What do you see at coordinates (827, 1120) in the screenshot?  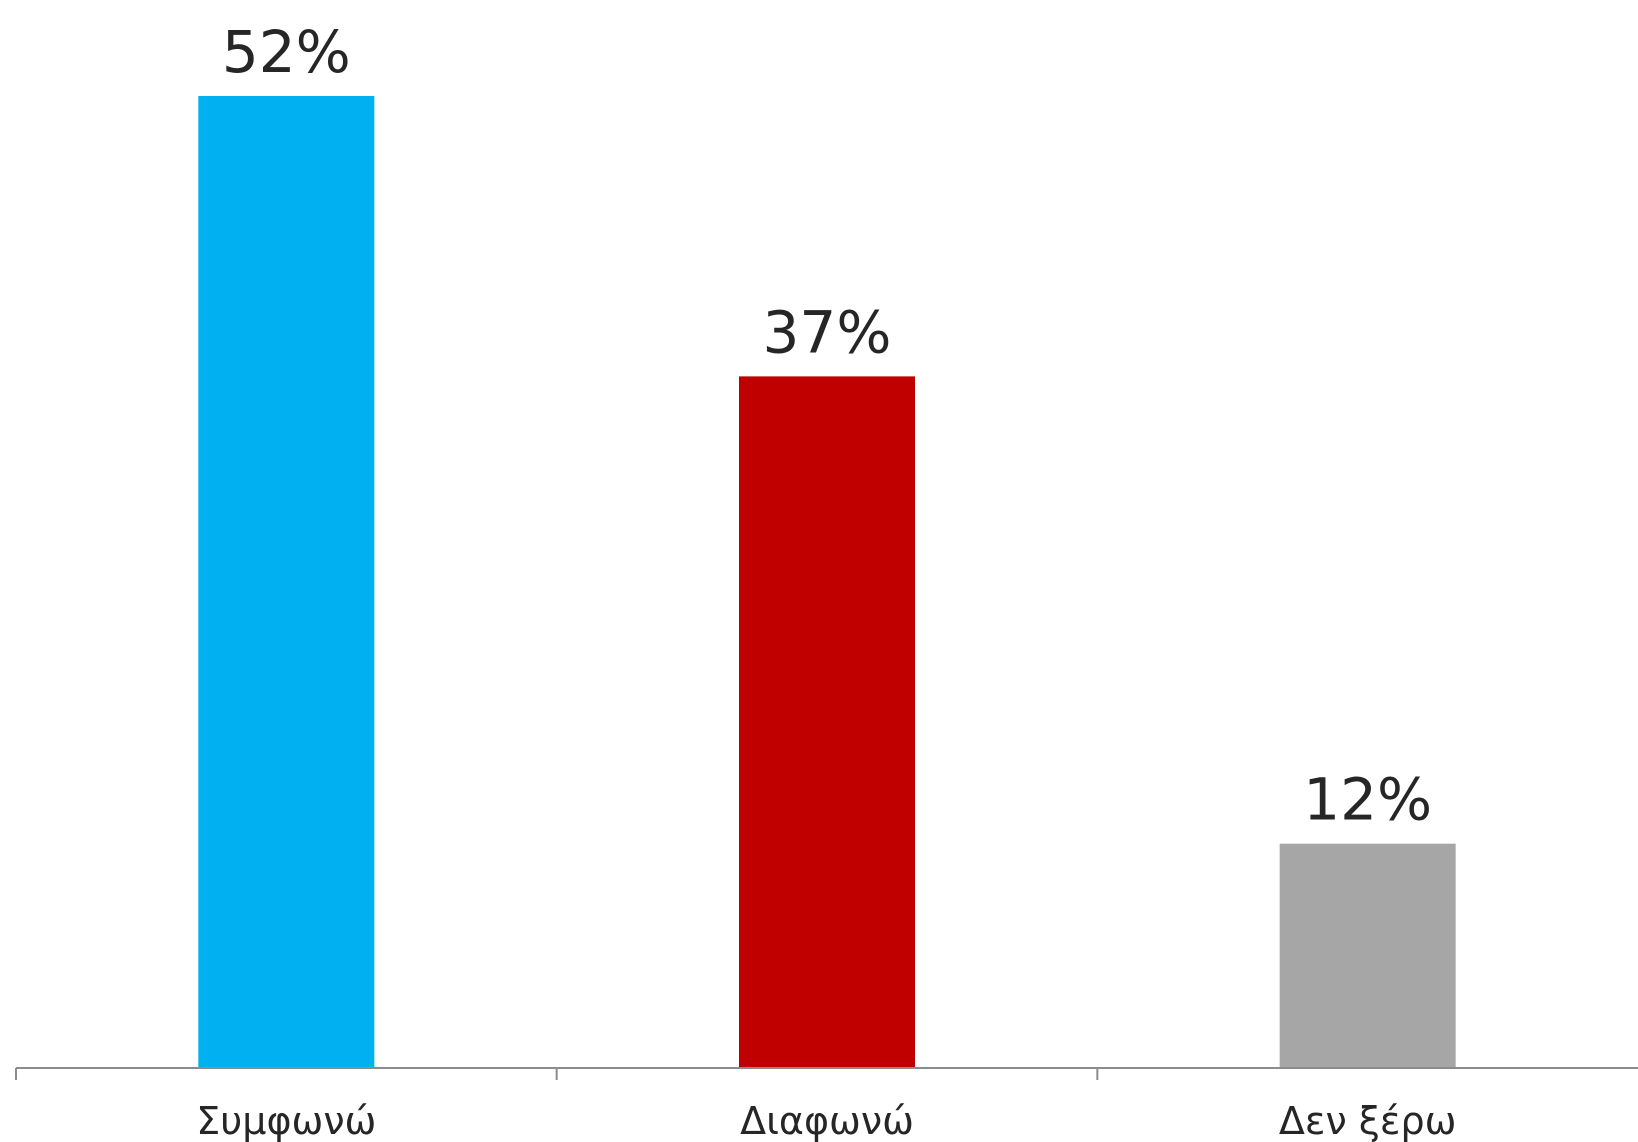 I see `category-label-2: Διαφωνώ` at bounding box center [827, 1120].